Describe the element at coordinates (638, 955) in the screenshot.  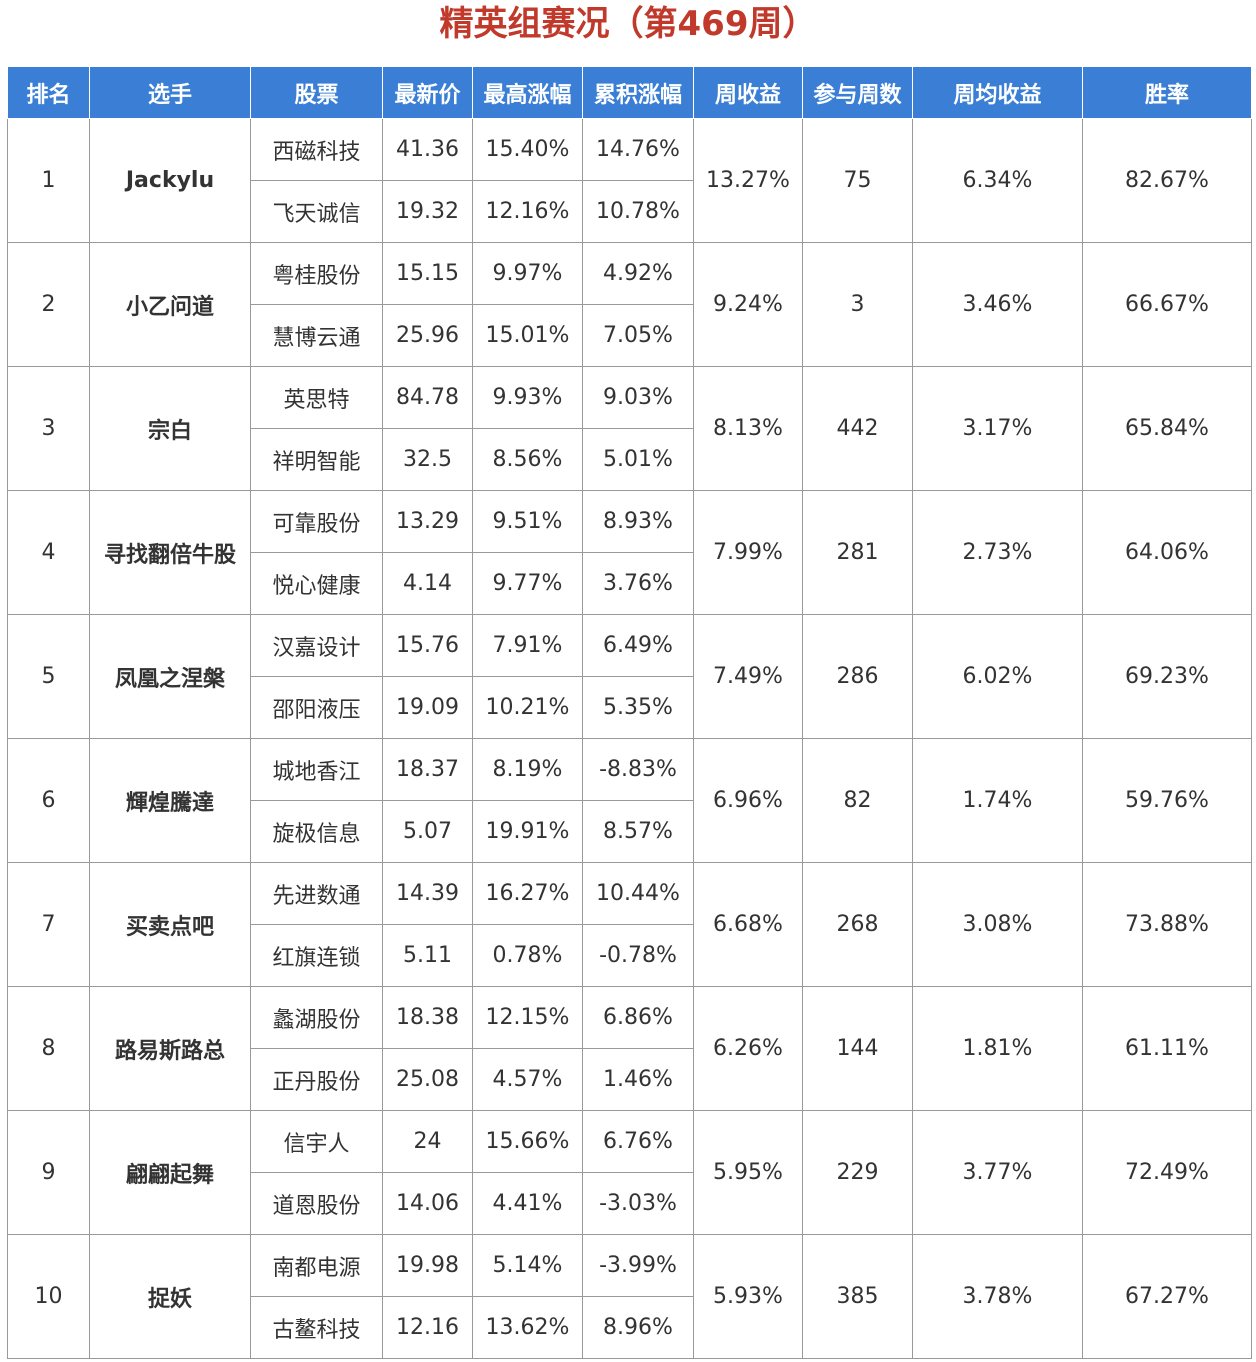
I see `cum-gain: -0.78%` at that location.